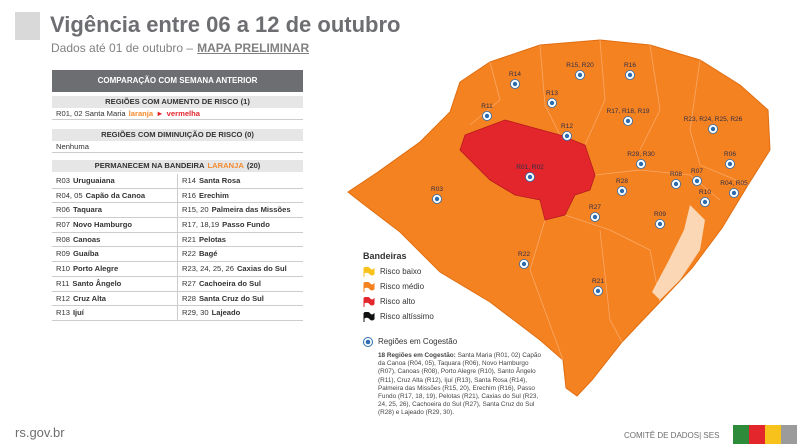 The image size is (800, 444). I want to click on region-code: R17, 18,19, so click(201, 225).